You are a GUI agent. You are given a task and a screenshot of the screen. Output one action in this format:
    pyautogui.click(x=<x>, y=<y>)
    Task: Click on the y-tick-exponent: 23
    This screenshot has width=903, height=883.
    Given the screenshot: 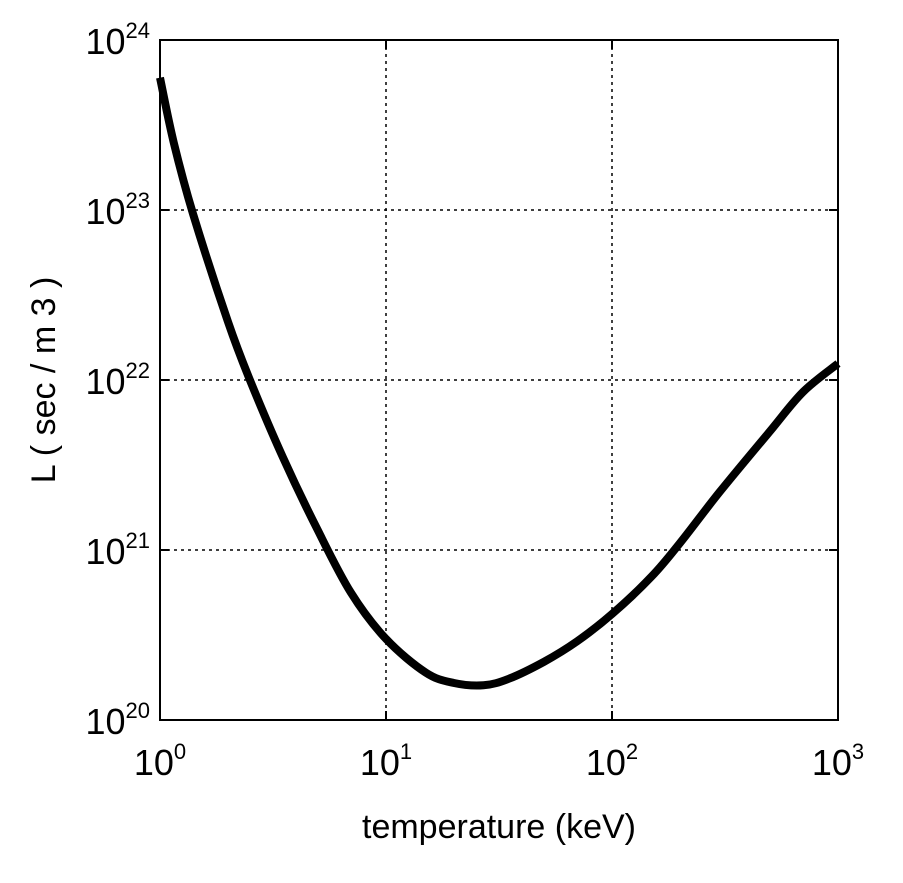 What is the action you would take?
    pyautogui.click(x=138, y=200)
    